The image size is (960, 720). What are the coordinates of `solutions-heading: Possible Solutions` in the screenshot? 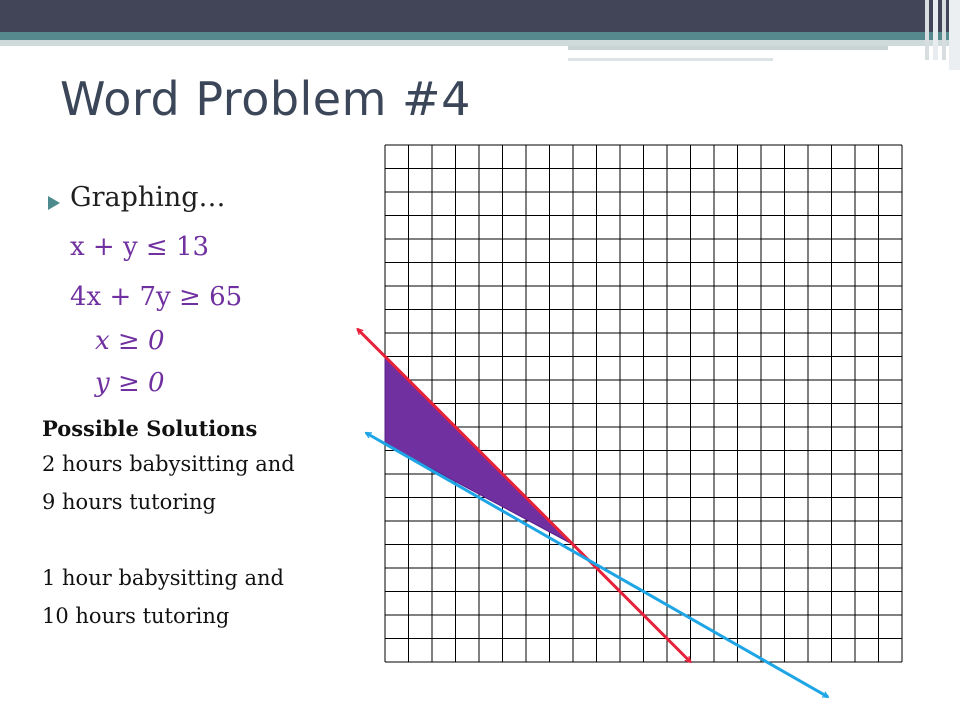 It's located at (150, 428).